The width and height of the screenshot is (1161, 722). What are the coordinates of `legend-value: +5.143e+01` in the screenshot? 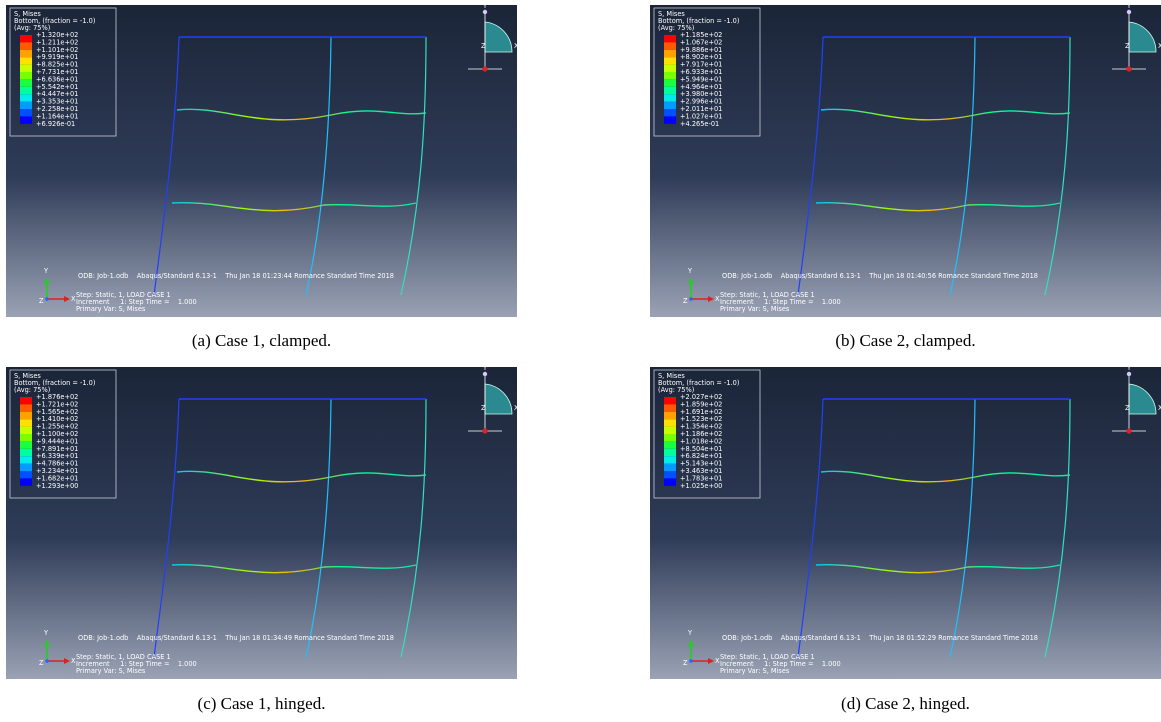 It's located at (701, 464).